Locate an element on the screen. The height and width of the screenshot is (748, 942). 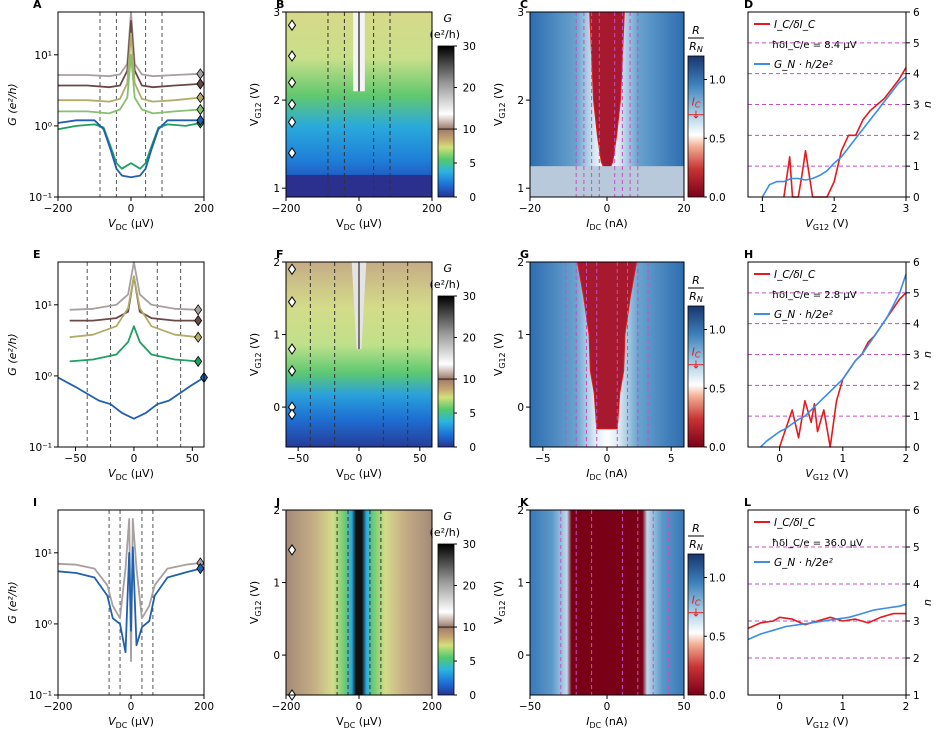
panel-C-colorbar-den: RN is located at coordinates (696, 47).